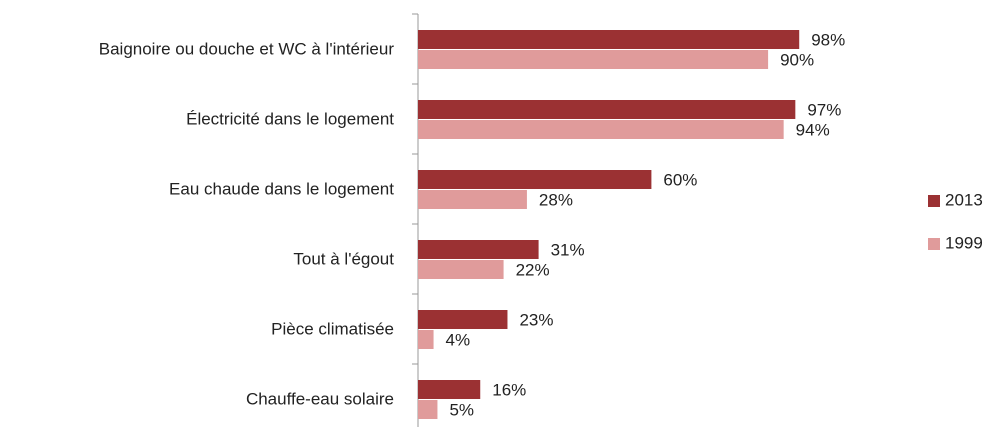 This screenshot has width=994, height=427. What do you see at coordinates (320, 398) in the screenshot?
I see `category-label: Chauffe-eau solaire` at bounding box center [320, 398].